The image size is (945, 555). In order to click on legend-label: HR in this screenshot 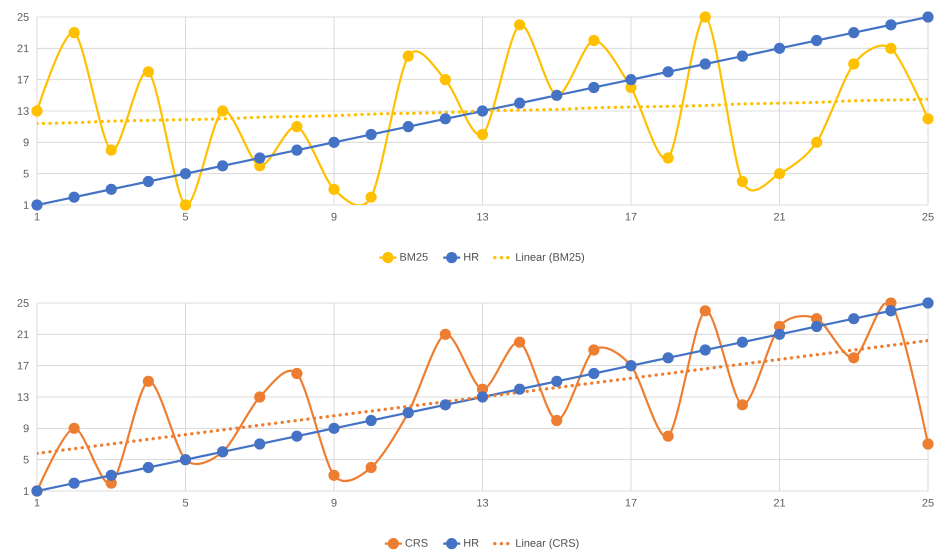, I will do `click(471, 543)`.